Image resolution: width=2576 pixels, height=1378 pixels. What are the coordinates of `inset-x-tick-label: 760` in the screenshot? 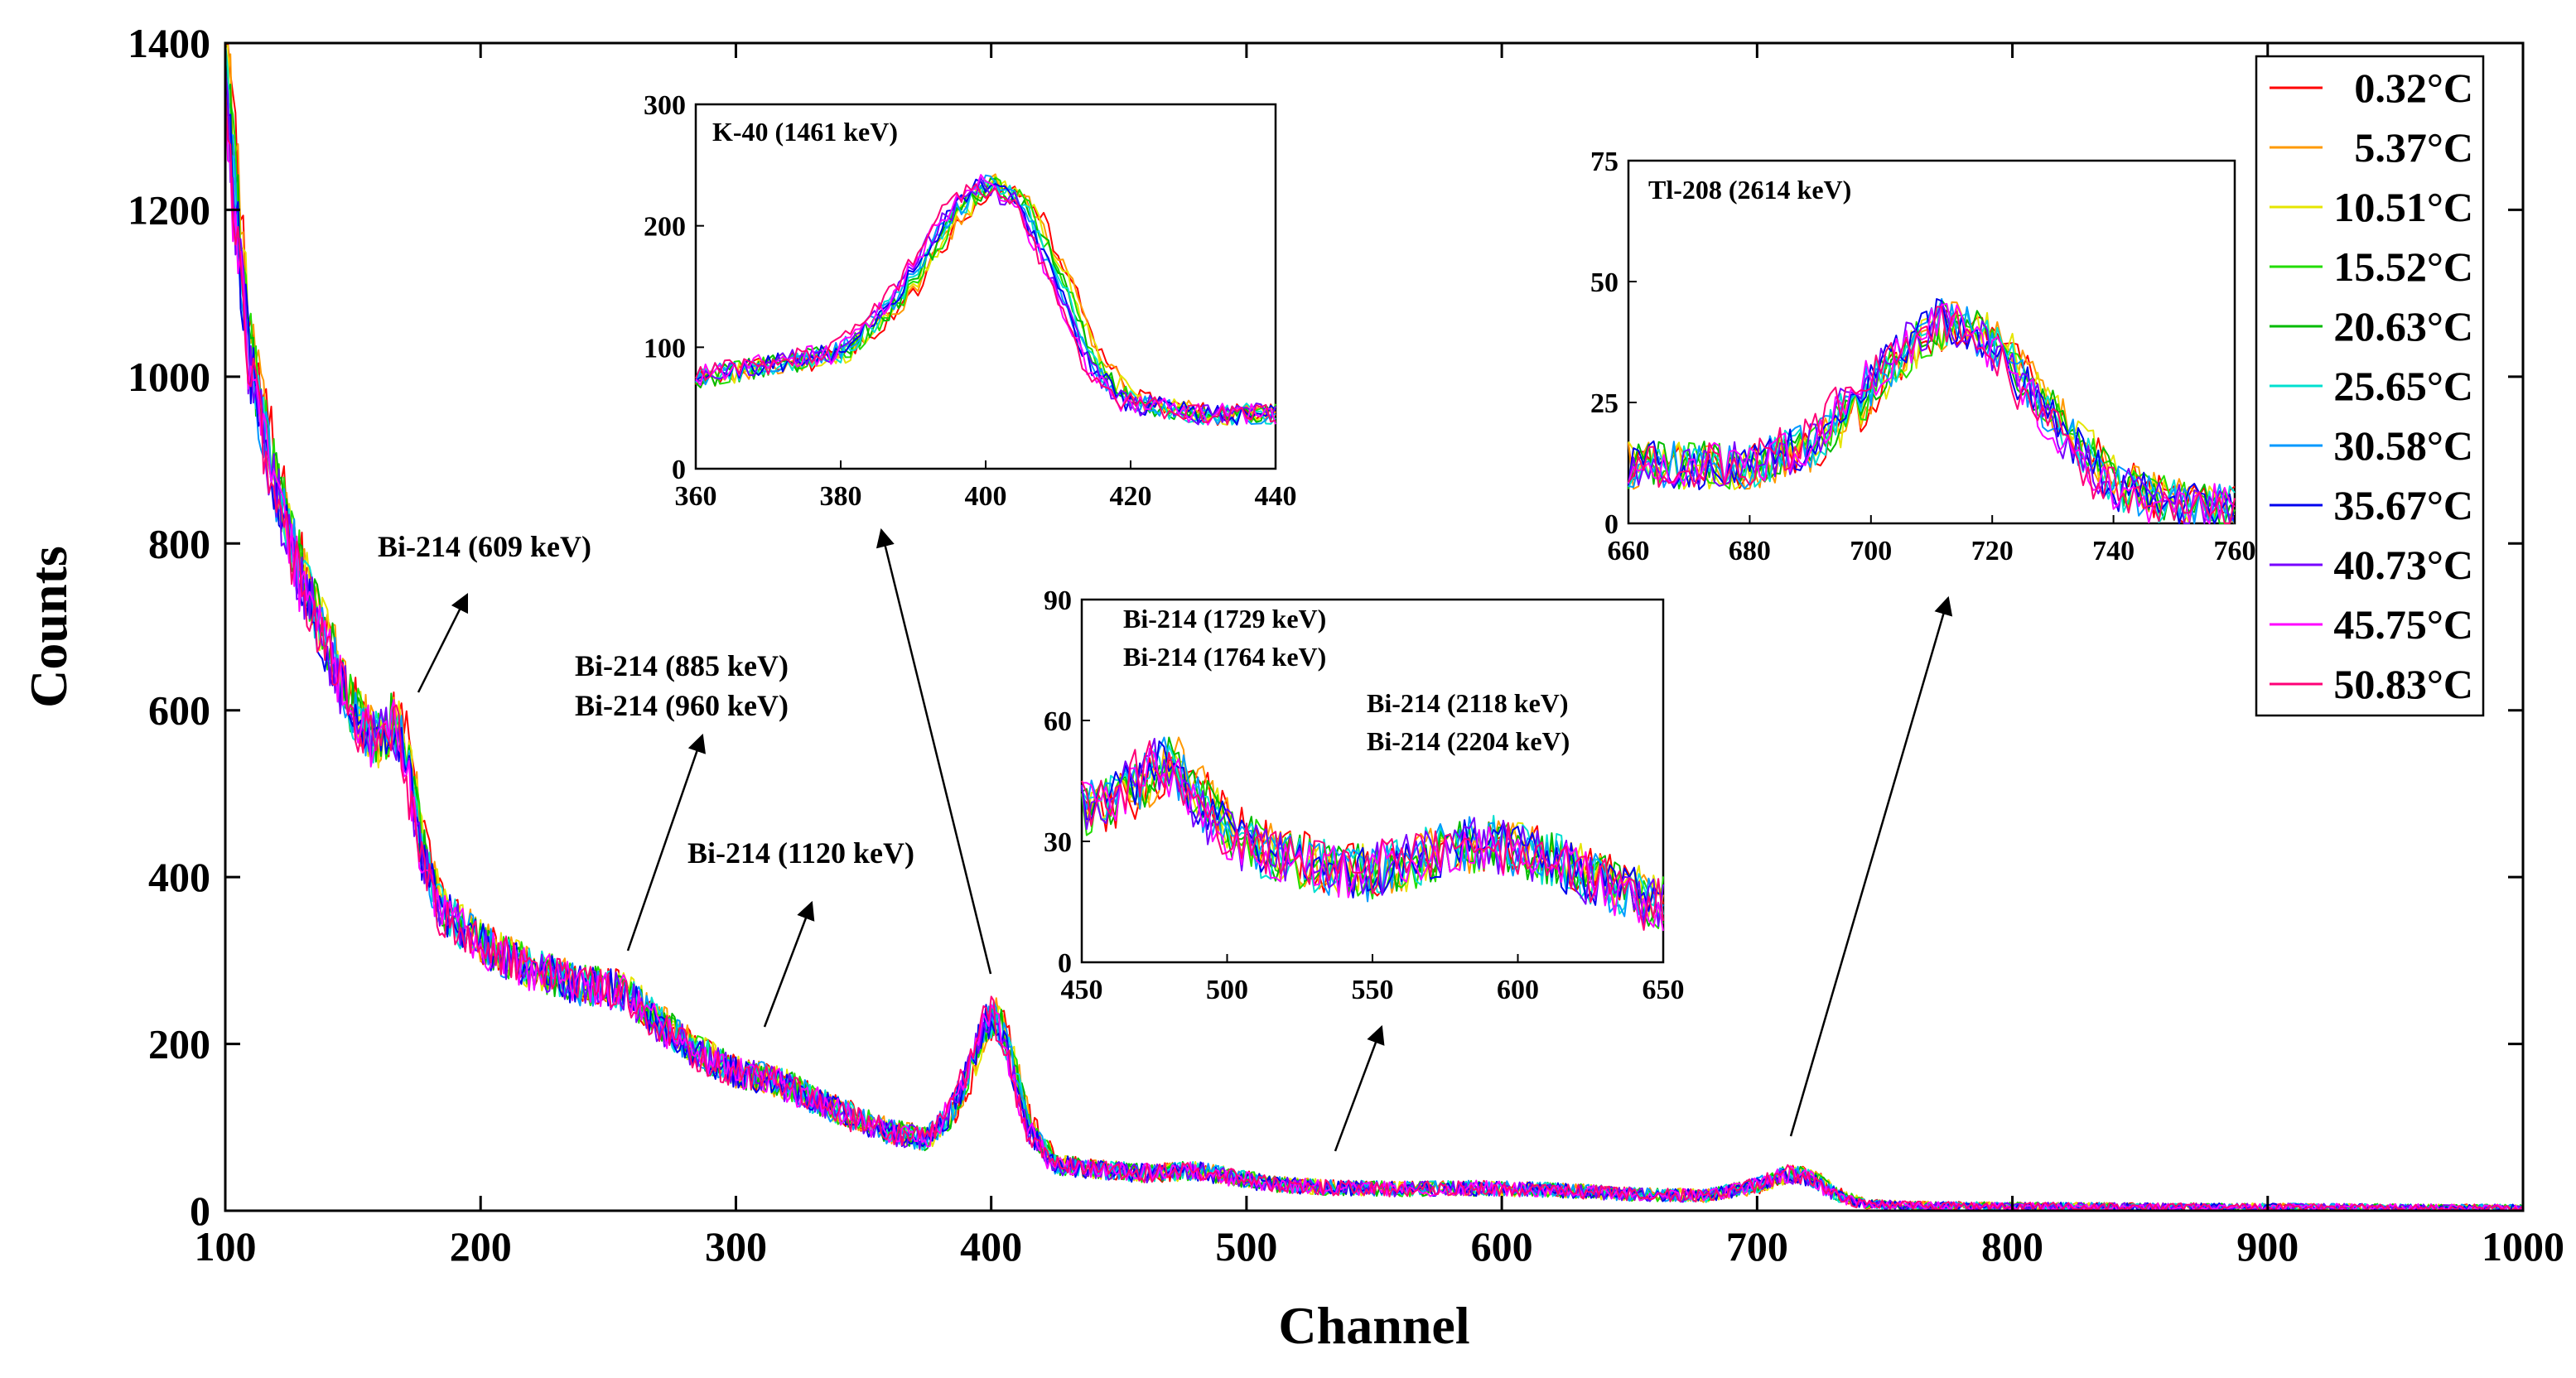 It's located at (2235, 551).